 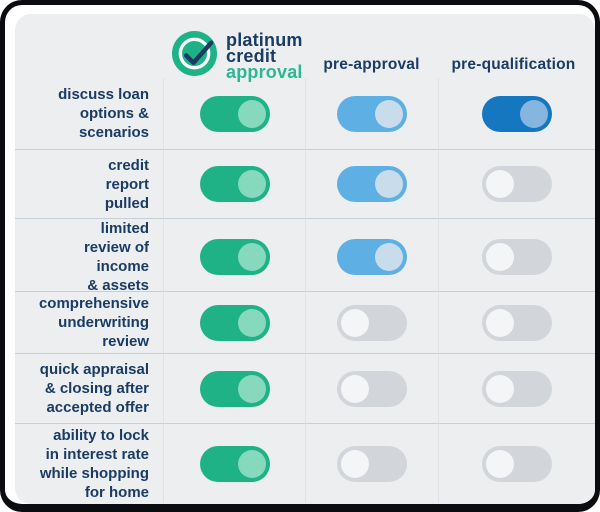 I want to click on check-circle-icon, so click(x=194, y=53).